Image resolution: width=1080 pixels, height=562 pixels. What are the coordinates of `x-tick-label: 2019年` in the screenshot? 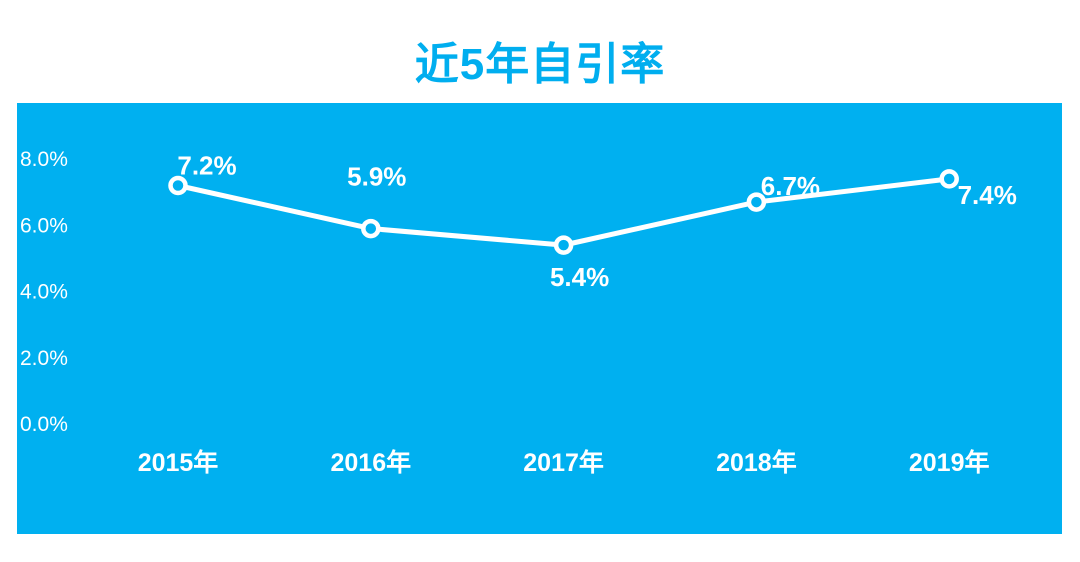 It's located at (949, 462).